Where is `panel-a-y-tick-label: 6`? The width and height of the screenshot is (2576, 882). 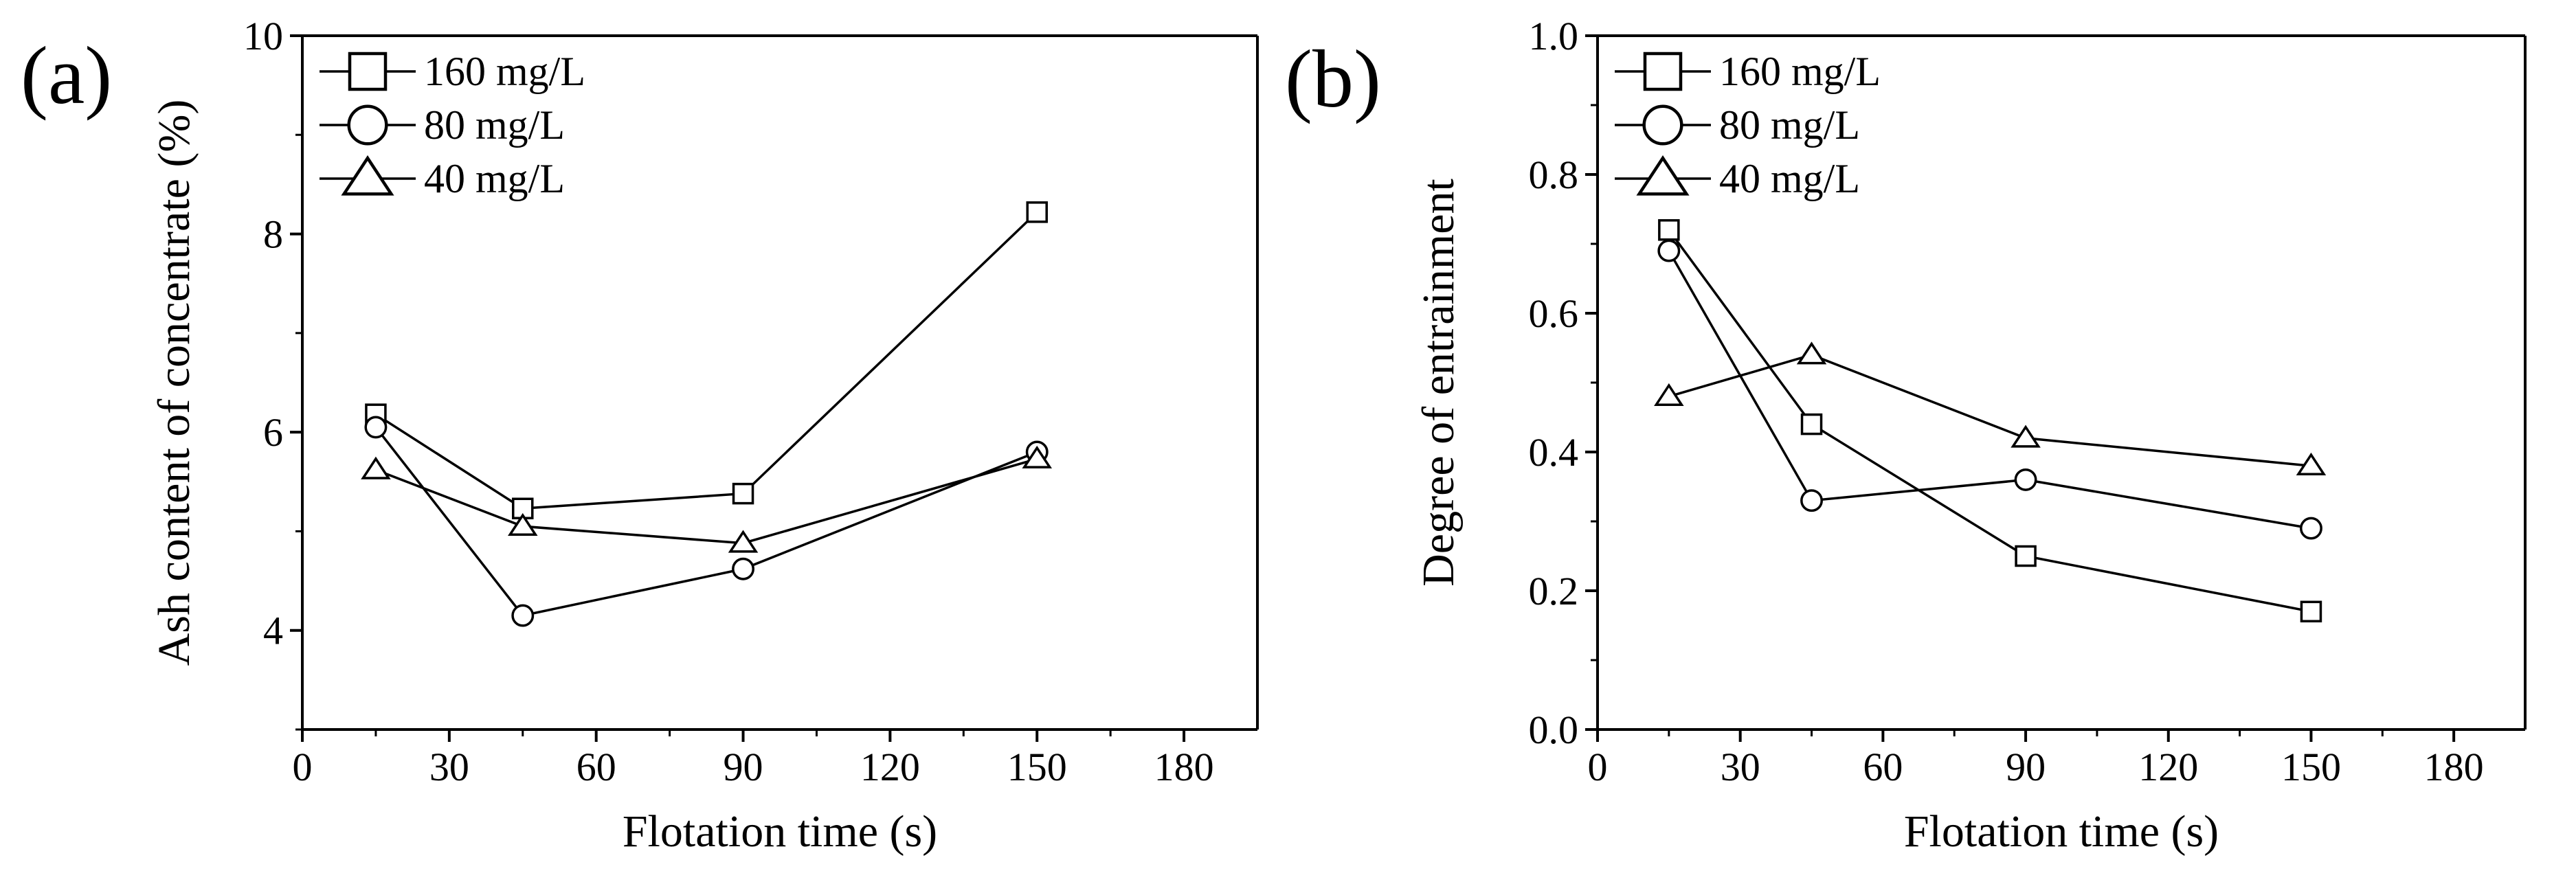 panel-a-y-tick-label: 6 is located at coordinates (273, 432).